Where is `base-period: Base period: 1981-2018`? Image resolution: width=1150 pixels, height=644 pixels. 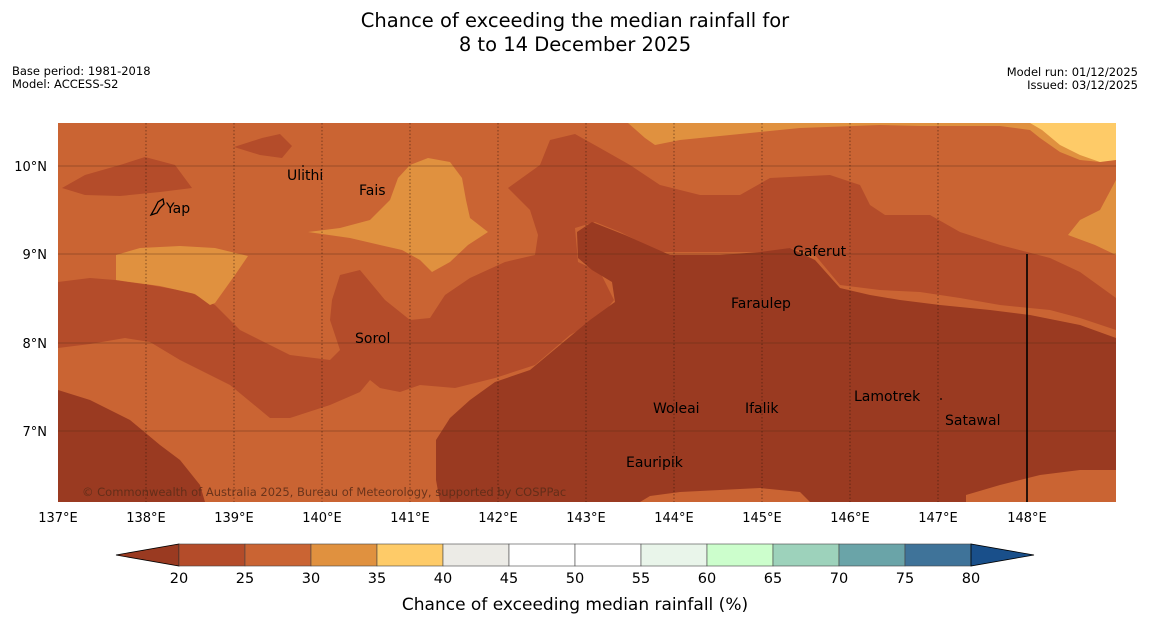
base-period: Base period: 1981-2018 is located at coordinates (81, 71).